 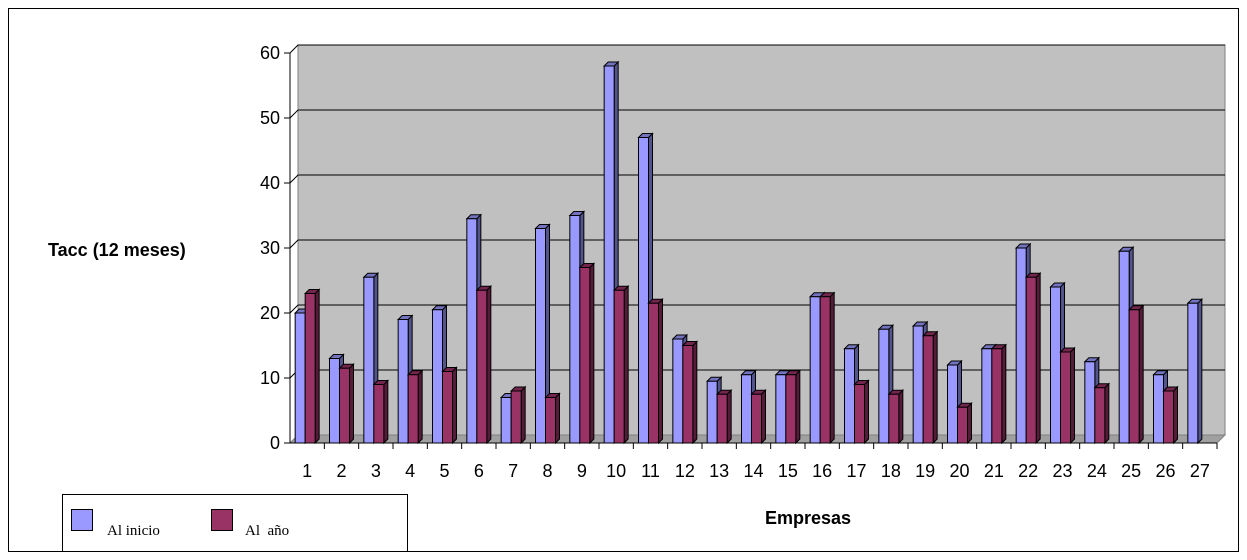 I want to click on x-tick-label: 27, so click(x=1200, y=471).